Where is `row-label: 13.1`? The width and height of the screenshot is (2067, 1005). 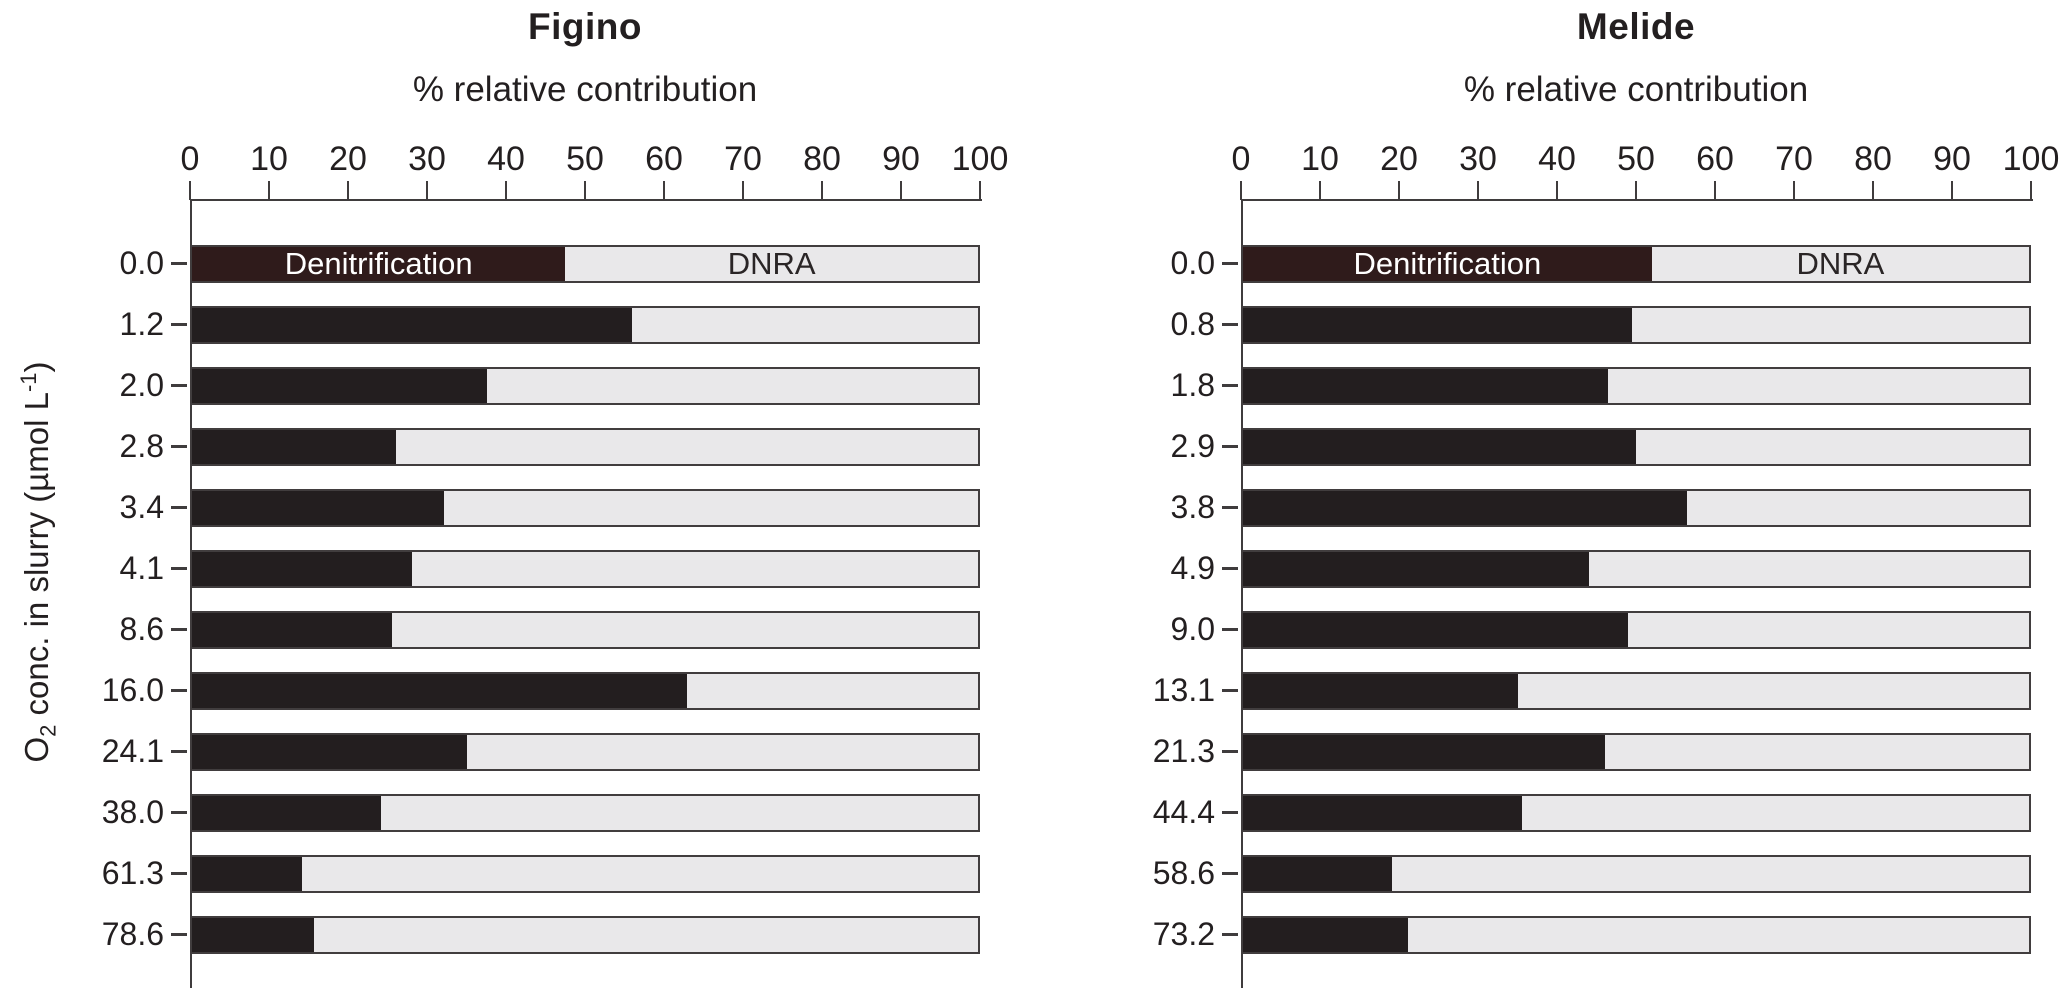 row-label: 13.1 is located at coordinates (1183, 690).